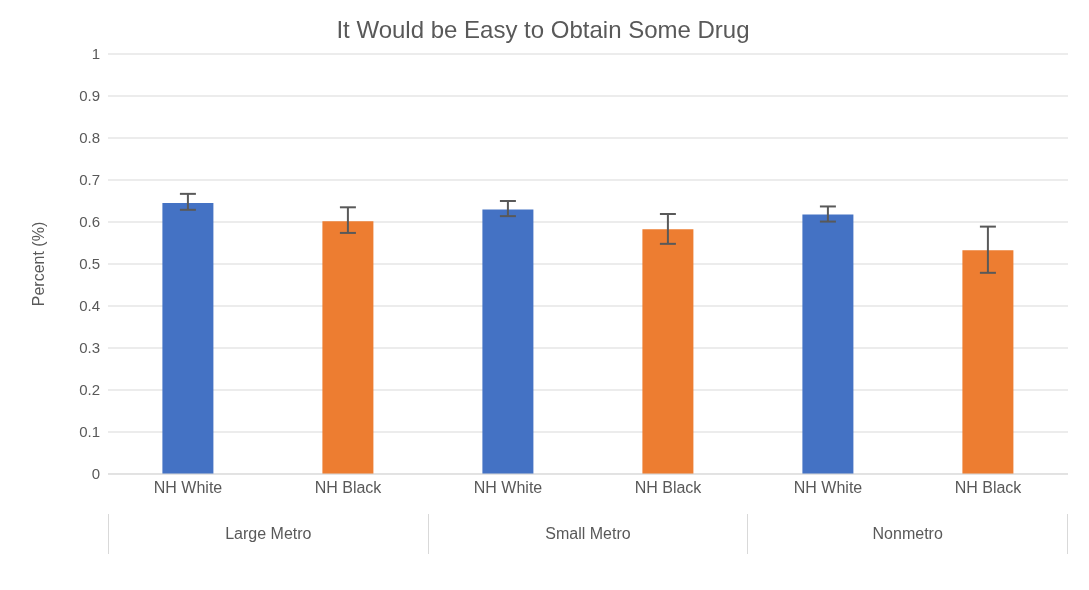 The image size is (1089, 590). What do you see at coordinates (908, 534) in the screenshot?
I see `text: Nonmetro` at bounding box center [908, 534].